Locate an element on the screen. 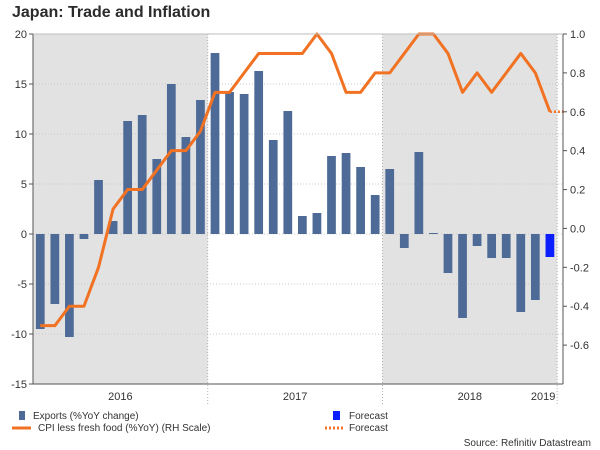 The height and width of the screenshot is (450, 600). right-tick-label: 0.0 is located at coordinates (577, 229).